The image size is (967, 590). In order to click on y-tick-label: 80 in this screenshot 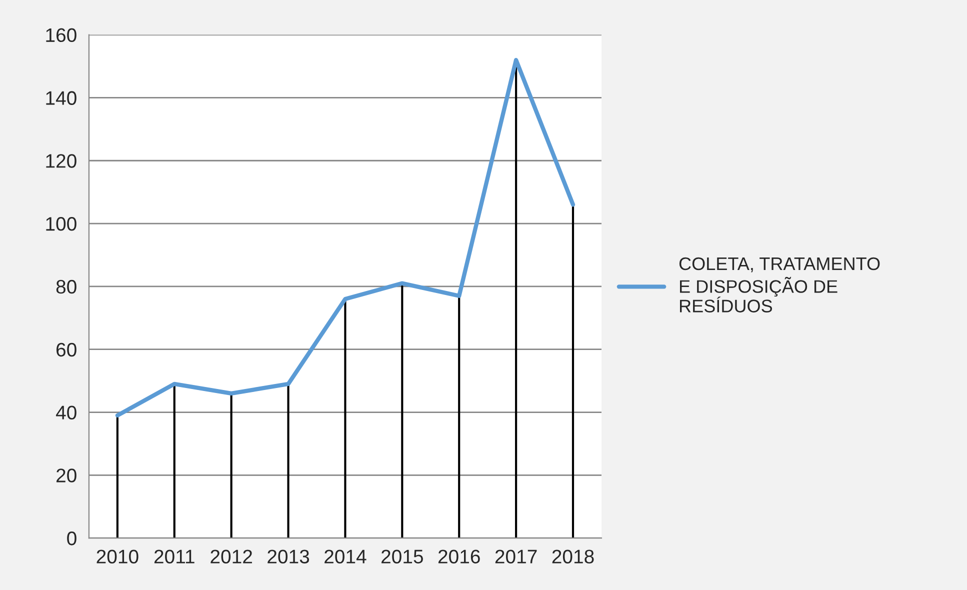, I will do `click(66, 287)`.